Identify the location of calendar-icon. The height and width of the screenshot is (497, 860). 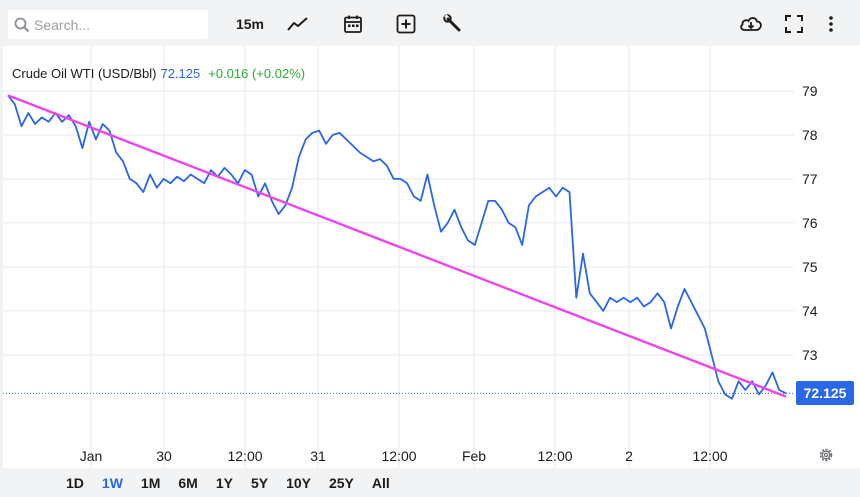
(353, 24).